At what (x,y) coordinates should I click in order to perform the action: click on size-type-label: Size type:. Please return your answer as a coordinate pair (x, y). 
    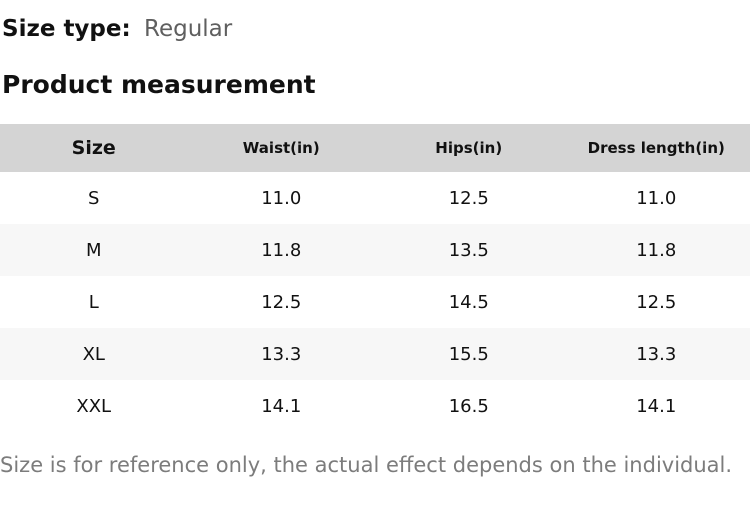
    Looking at the image, I should click on (66, 29).